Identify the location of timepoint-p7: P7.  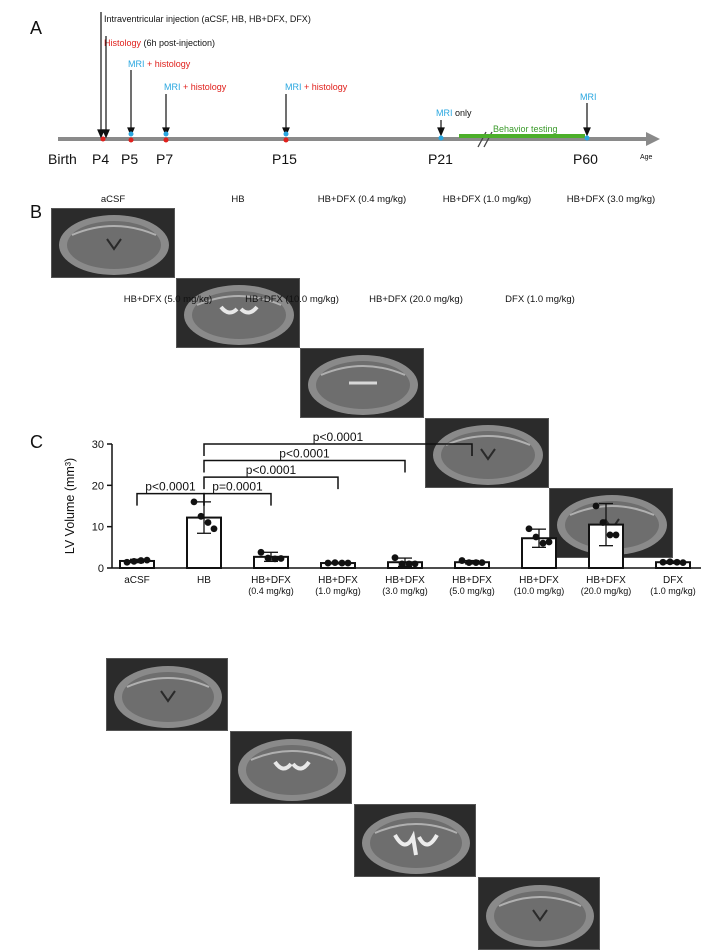
(165, 159).